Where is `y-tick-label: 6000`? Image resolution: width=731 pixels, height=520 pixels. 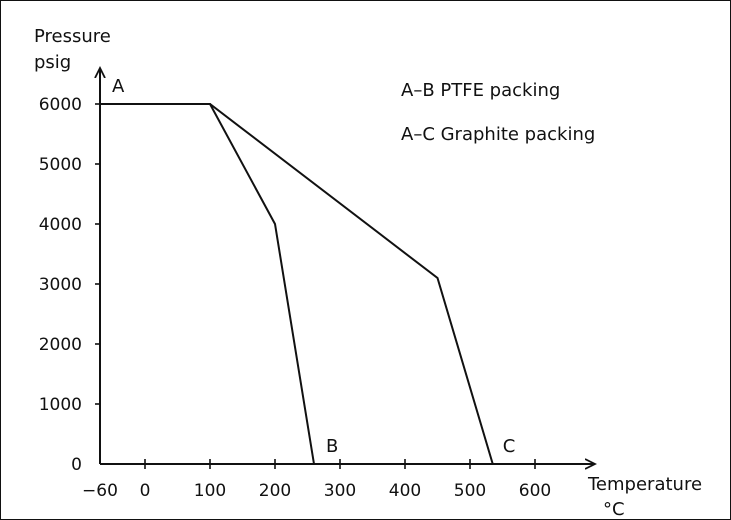 y-tick-label: 6000 is located at coordinates (60, 105).